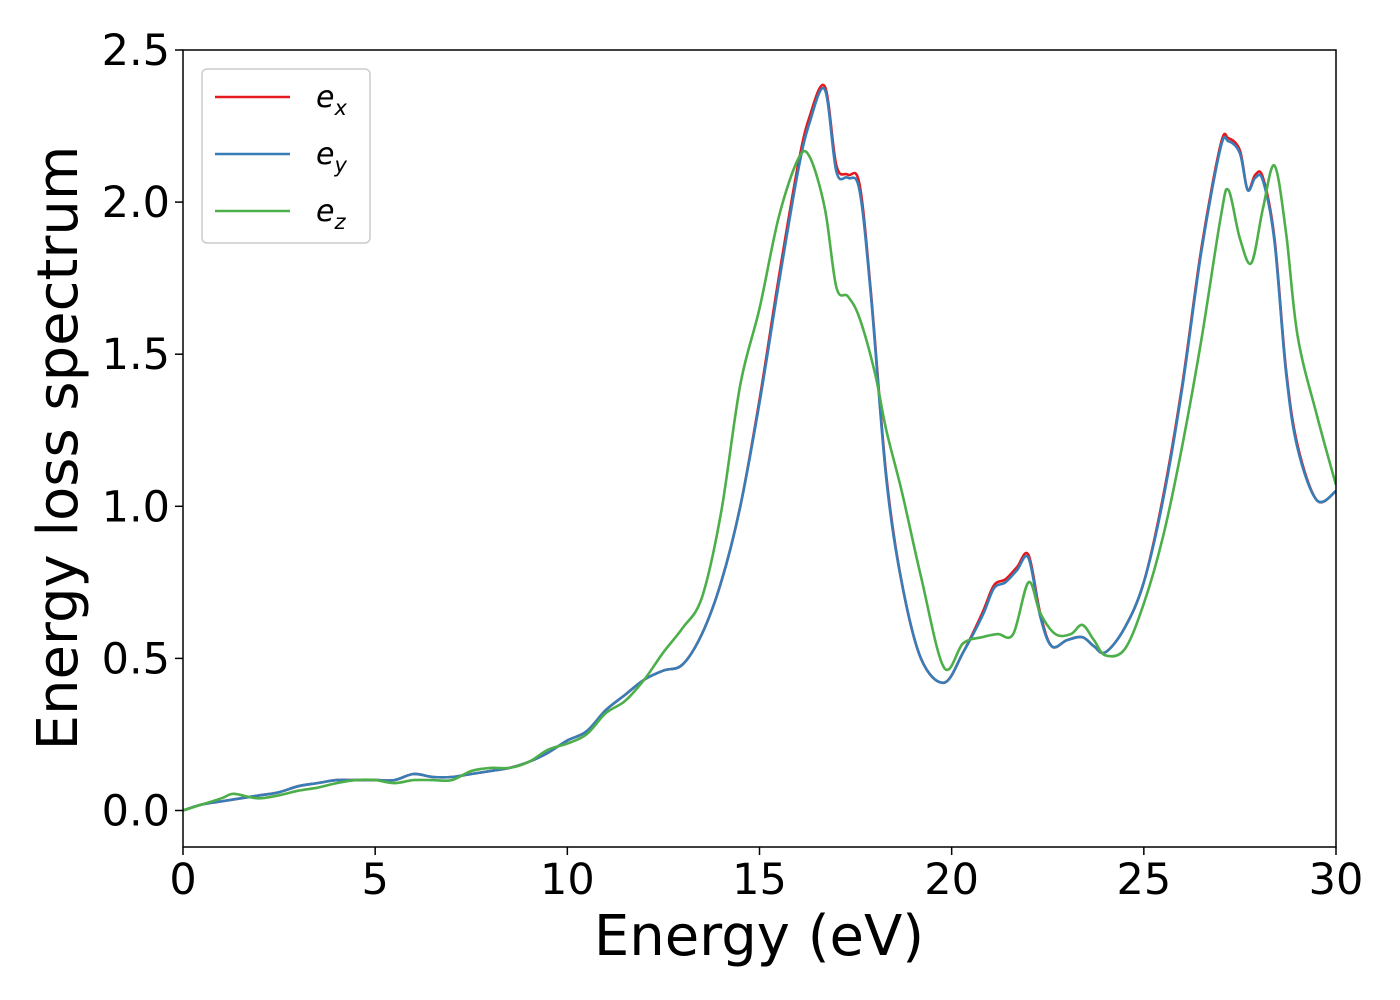 This screenshot has height=1000, width=1400. I want to click on y-tick-label: 2.0, so click(136, 203).